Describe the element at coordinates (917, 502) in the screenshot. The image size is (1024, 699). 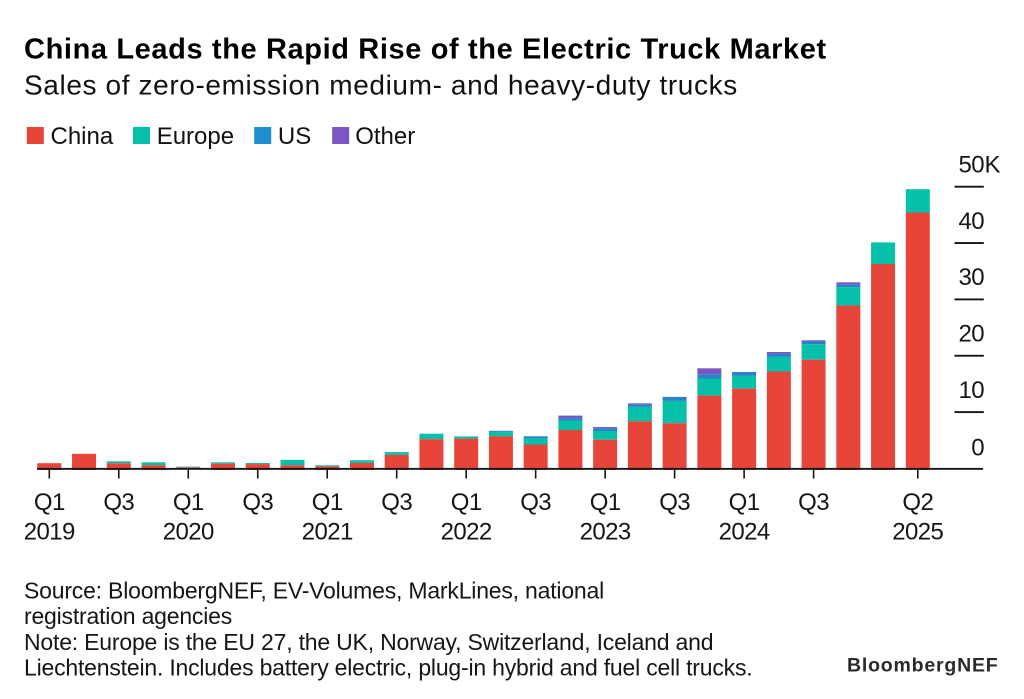
I see `svg-text: Q2` at that location.